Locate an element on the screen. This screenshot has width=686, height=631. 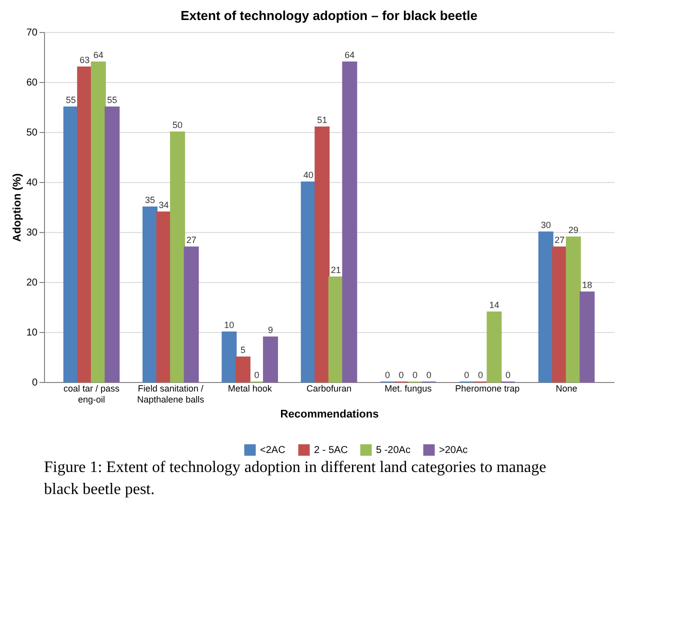
data-label: 10 is located at coordinates (229, 325).